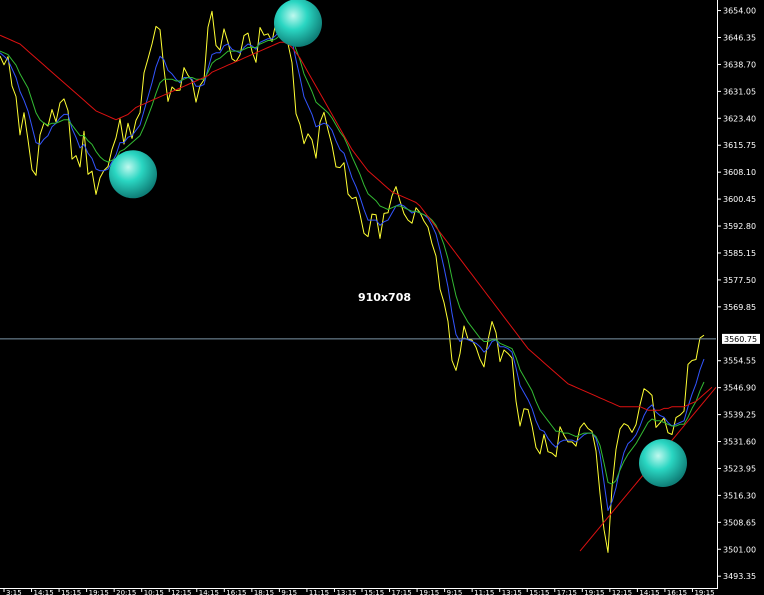 The image size is (764, 595). What do you see at coordinates (739, 442) in the screenshot?
I see `y-tick-label: 3531.60` at bounding box center [739, 442].